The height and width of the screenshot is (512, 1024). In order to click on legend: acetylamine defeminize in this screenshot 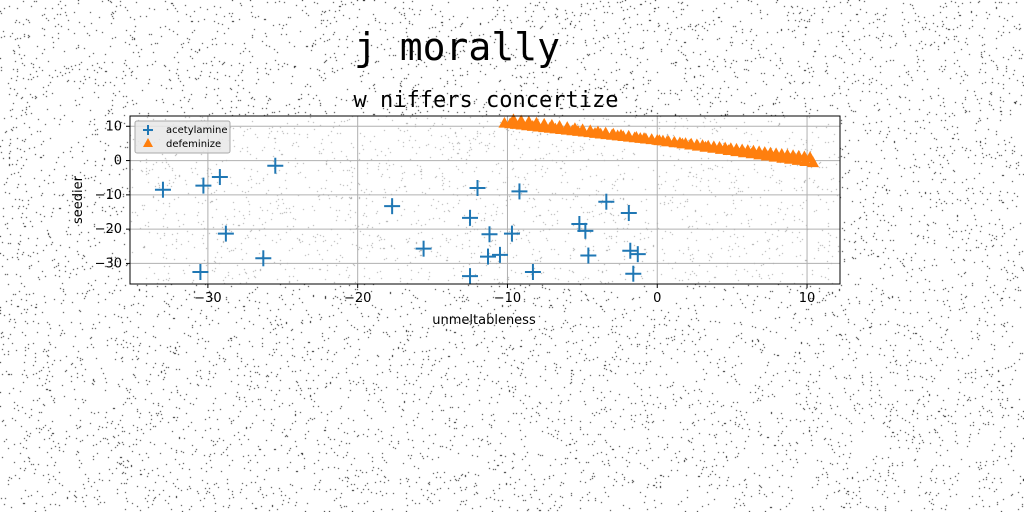, I will do `click(182, 137)`.